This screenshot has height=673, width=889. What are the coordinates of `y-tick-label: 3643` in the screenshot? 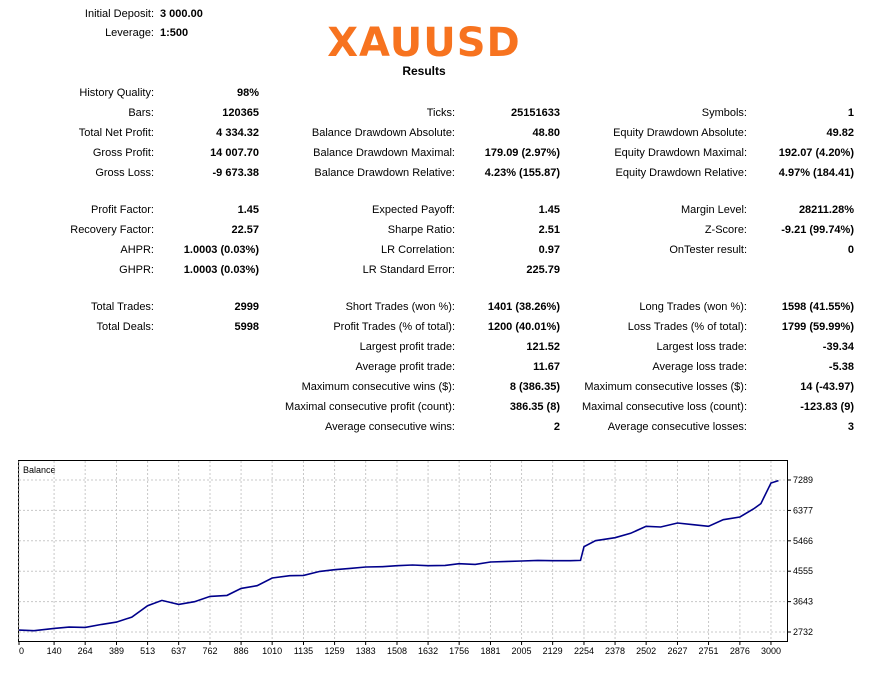 It's located at (803, 602).